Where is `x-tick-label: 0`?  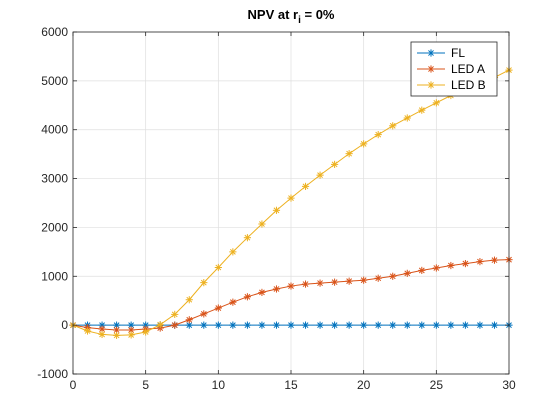 x-tick-label: 0 is located at coordinates (73, 385).